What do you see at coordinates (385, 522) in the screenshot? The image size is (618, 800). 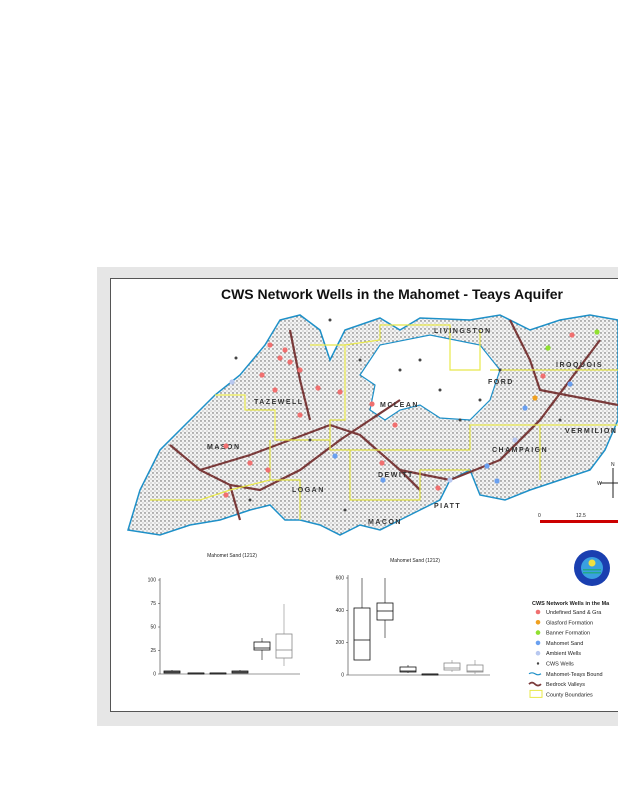 I see `county-macon: MACON` at bounding box center [385, 522].